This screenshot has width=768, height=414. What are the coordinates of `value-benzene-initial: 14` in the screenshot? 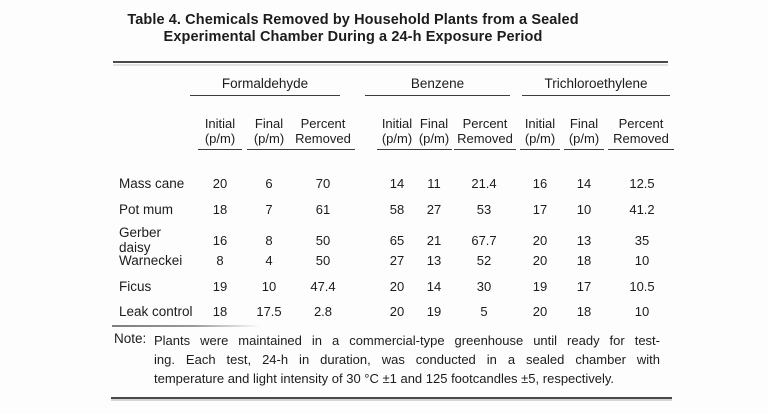 It's located at (397, 183).